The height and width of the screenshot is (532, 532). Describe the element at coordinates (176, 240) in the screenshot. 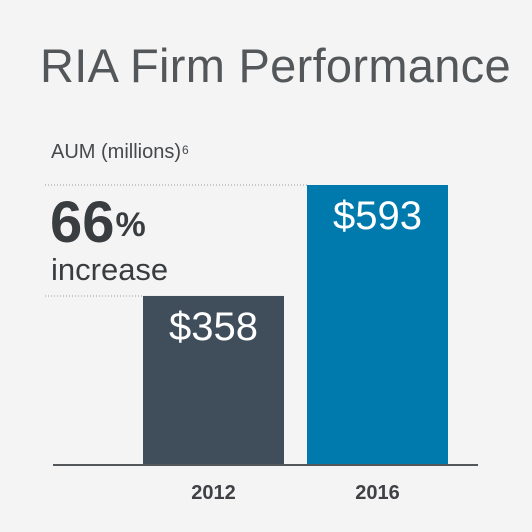

I see `guide-lines` at that location.